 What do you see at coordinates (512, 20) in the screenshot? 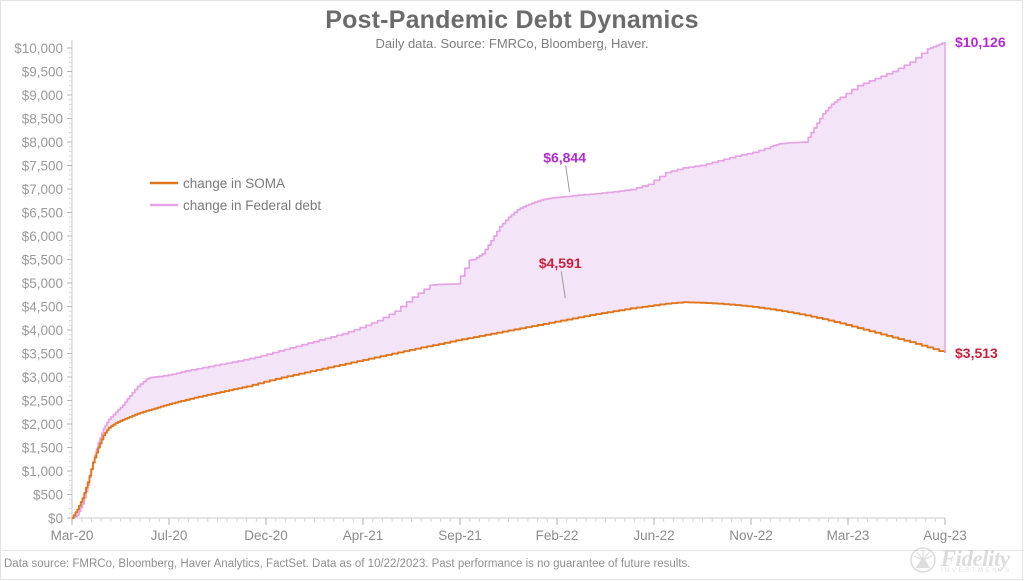
I see `chart-title: Post-Pandemic Debt Dynamics` at bounding box center [512, 20].